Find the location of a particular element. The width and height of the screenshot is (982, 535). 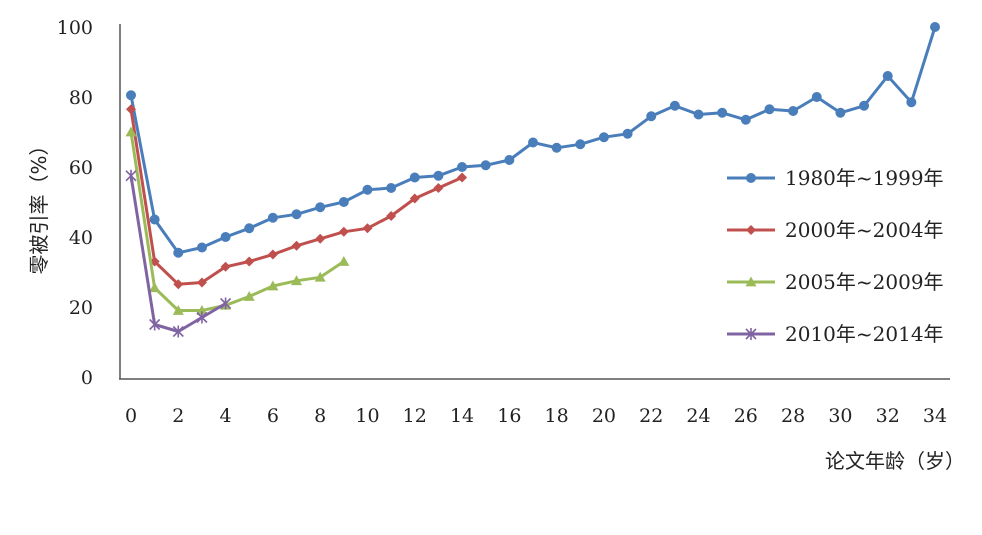

x-tick-label: 30 is located at coordinates (840, 416).